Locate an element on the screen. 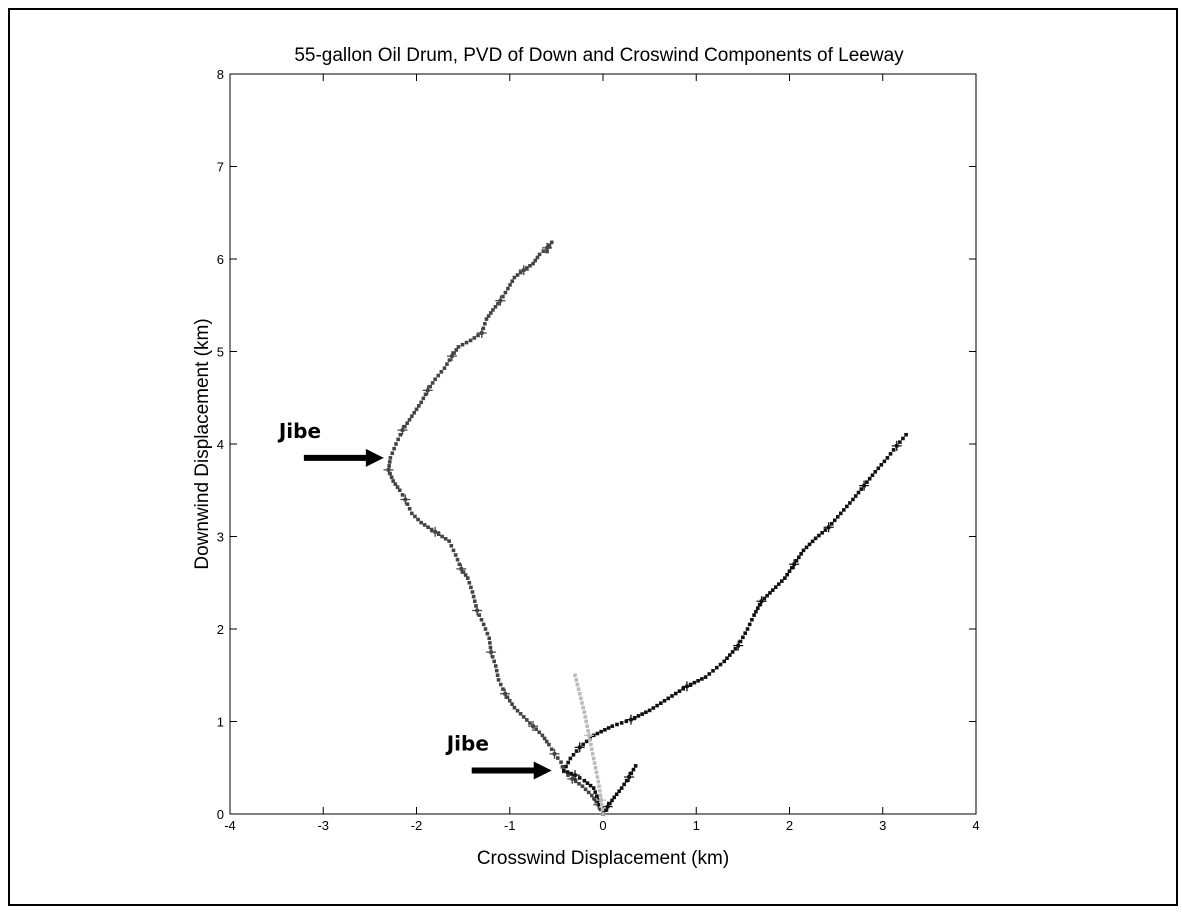 Image resolution: width=1182 pixels, height=912 pixels. jibe-annotation: Jibe is located at coordinates (330, 443).